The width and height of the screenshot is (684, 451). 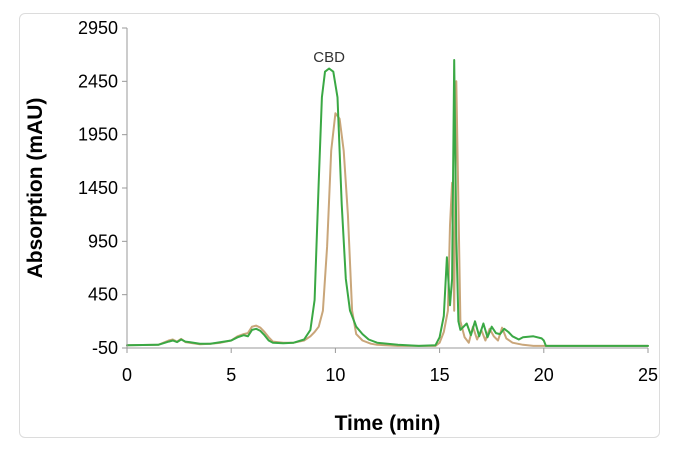 I want to click on x-axis-title: Time (min), so click(x=388, y=423).